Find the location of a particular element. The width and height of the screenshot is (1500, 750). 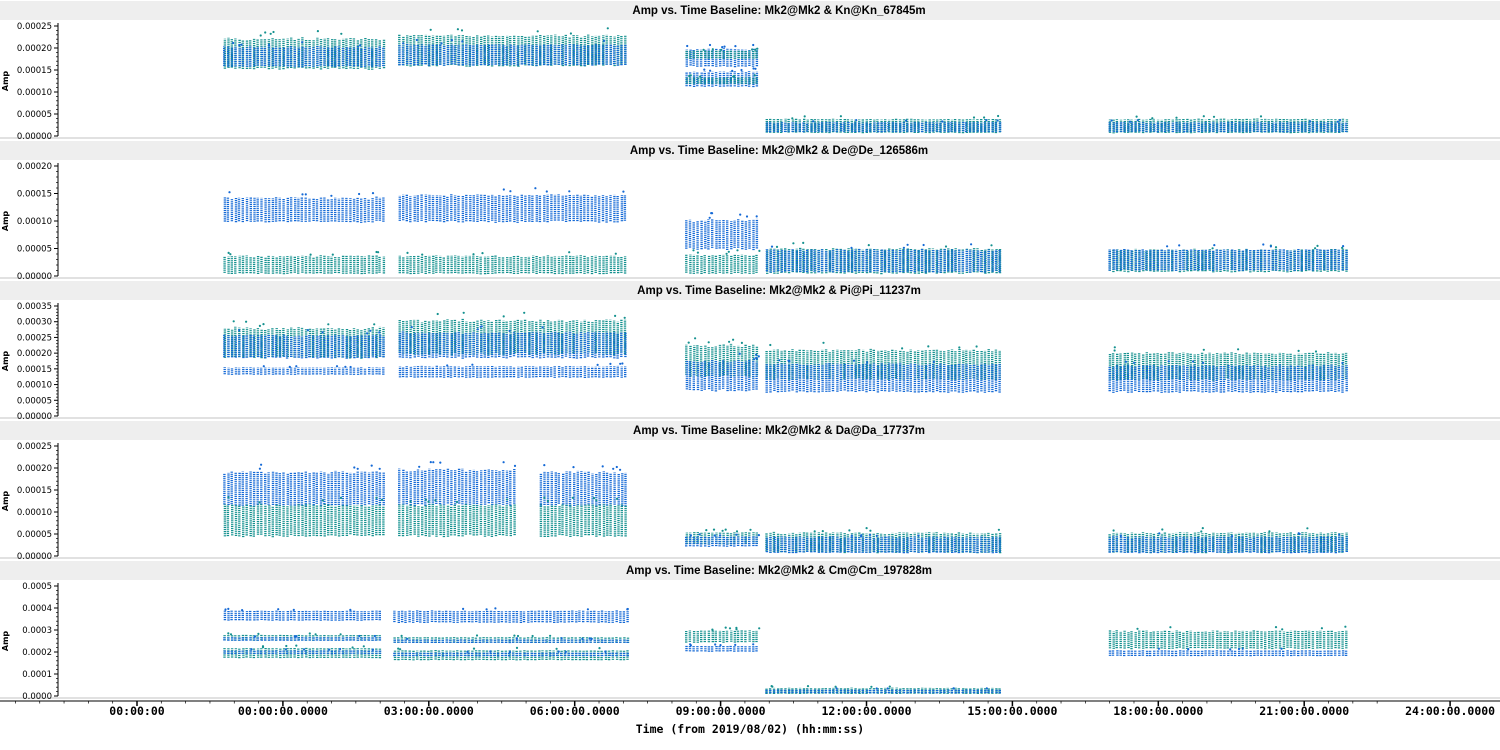

panel-title-bar is located at coordinates (750, 430).